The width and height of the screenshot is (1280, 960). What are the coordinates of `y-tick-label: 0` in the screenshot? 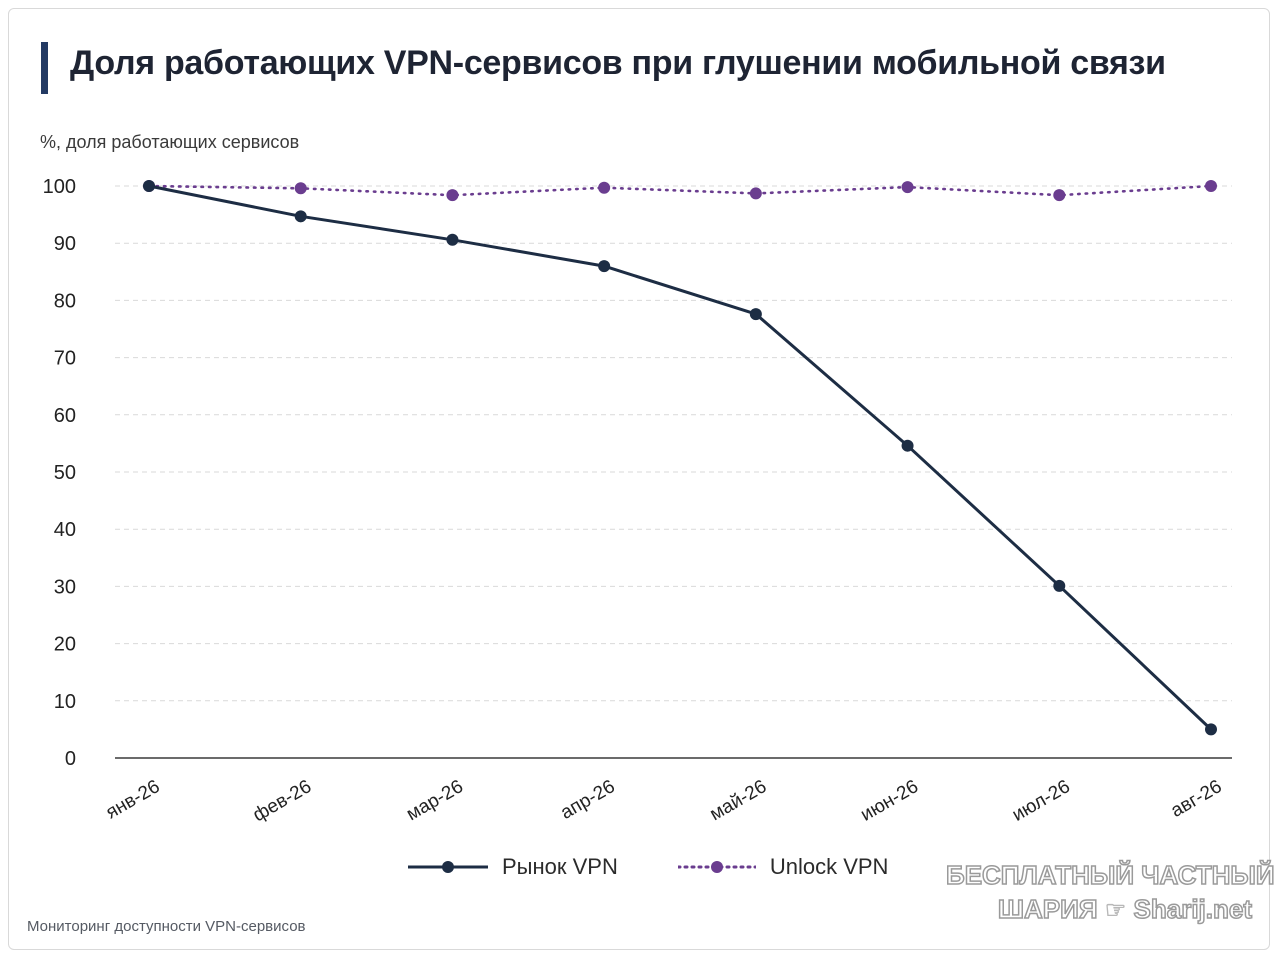 It's located at (70, 759).